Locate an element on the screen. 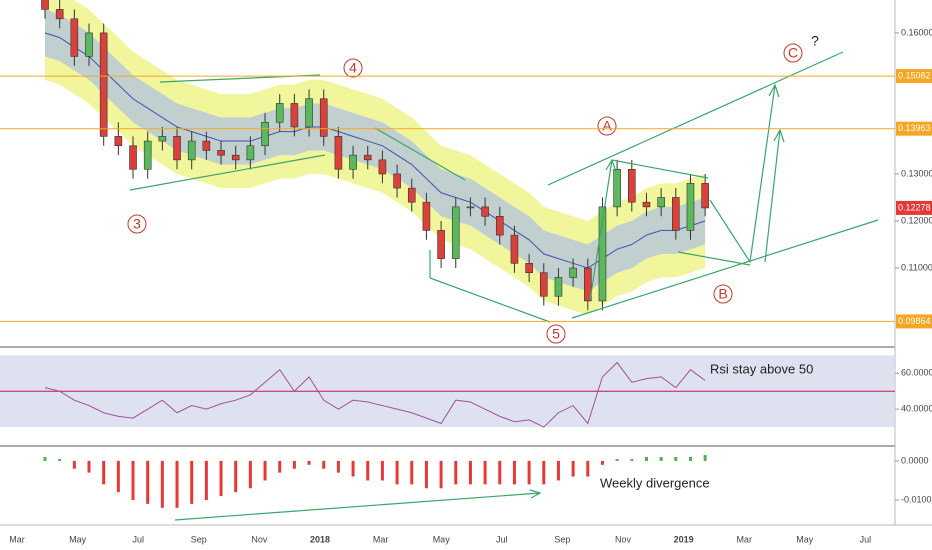 This screenshot has width=932, height=550. question-mark: ? is located at coordinates (815, 41).